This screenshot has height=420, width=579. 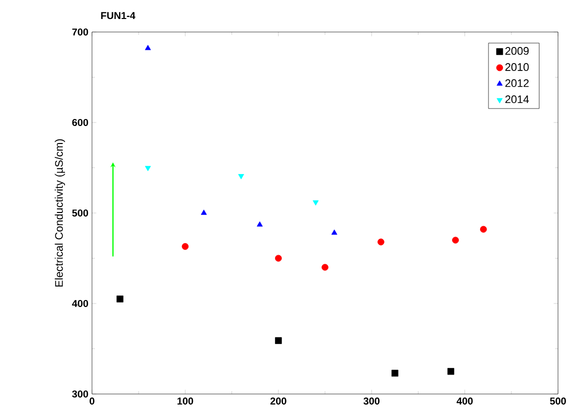 I want to click on y-tick-label: 700, so click(x=80, y=32).